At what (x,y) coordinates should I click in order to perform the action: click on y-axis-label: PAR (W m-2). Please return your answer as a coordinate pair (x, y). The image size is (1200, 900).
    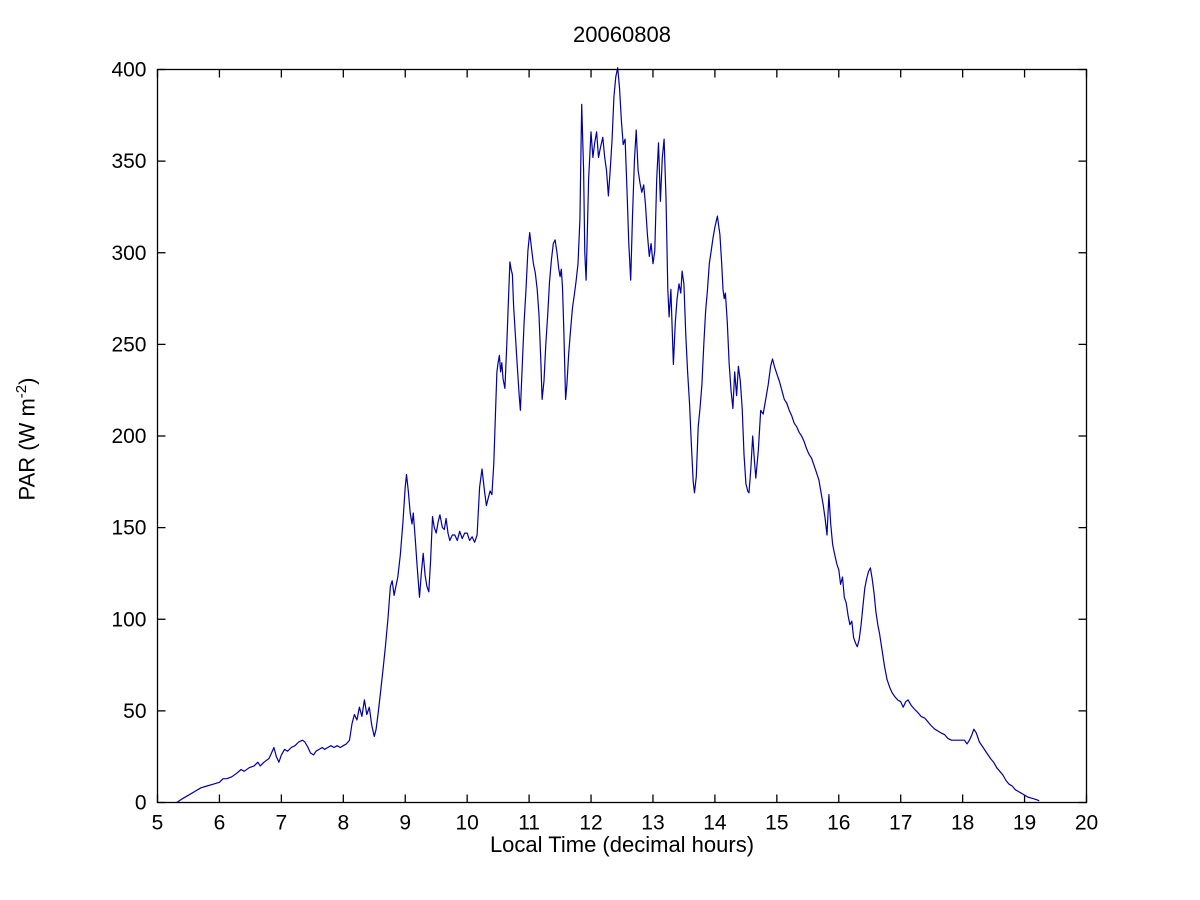
    Looking at the image, I should click on (28, 439).